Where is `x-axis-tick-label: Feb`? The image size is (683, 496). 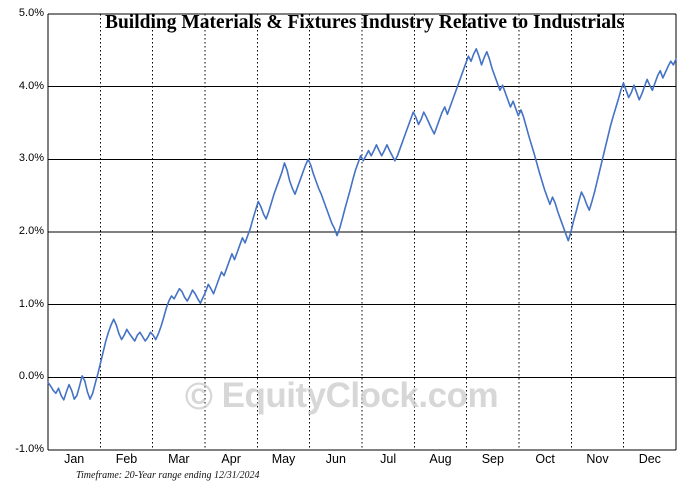
x-axis-tick-label: Feb is located at coordinates (126, 459).